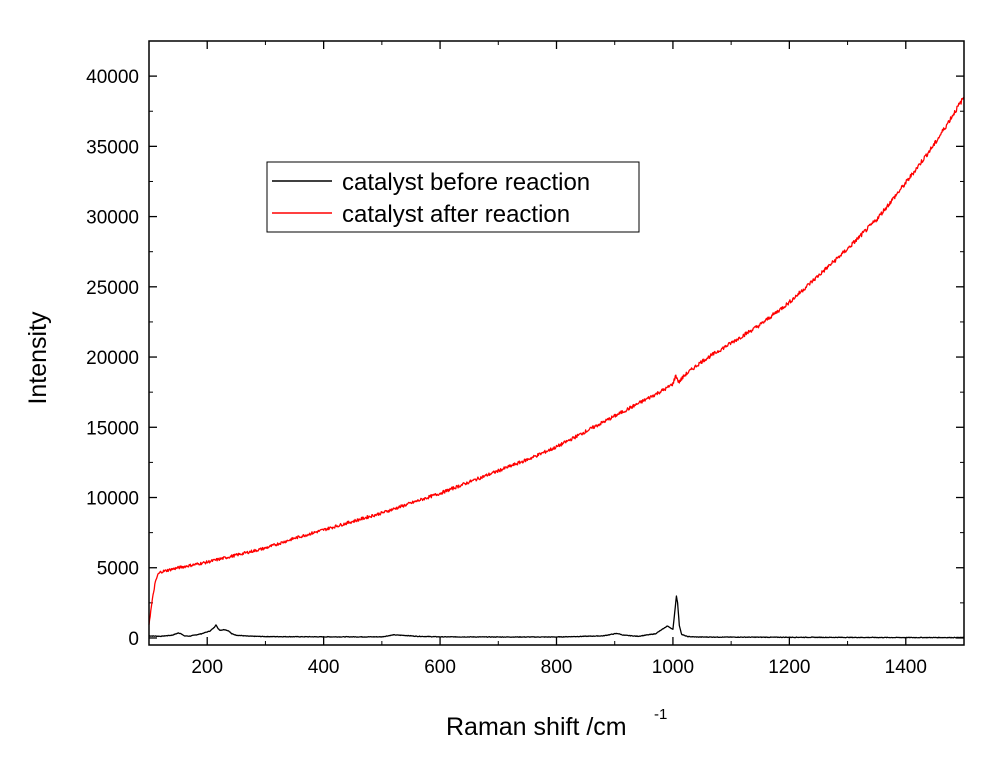 The width and height of the screenshot is (999, 762). What do you see at coordinates (536, 727) in the screenshot?
I see `x-axis-title: Raman shift /cm` at bounding box center [536, 727].